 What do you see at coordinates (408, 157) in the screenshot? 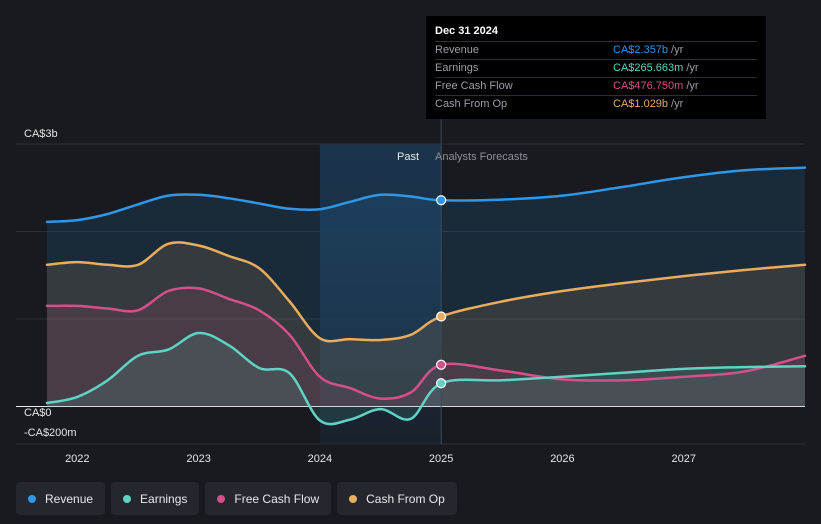
I see `past-label: Past` at bounding box center [408, 157].